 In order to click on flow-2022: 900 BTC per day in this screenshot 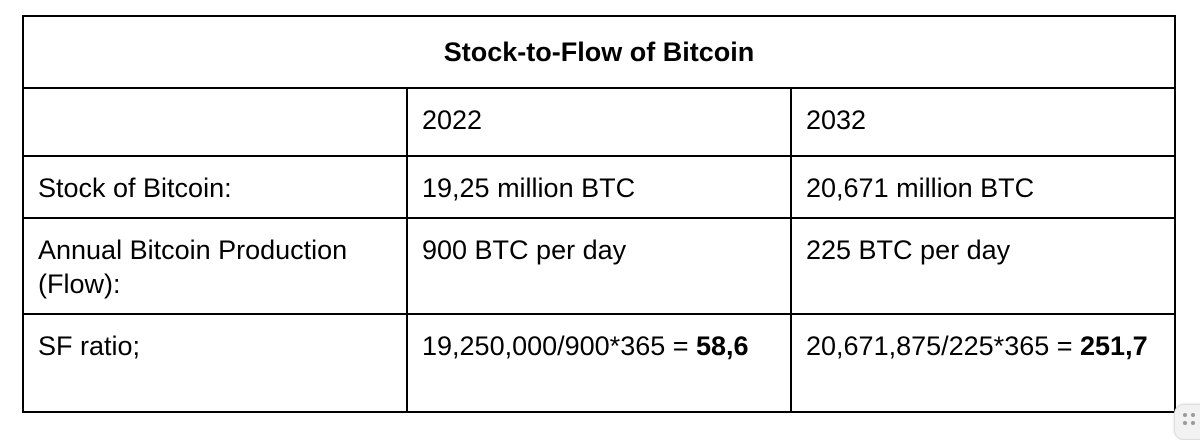, I will do `click(599, 266)`.